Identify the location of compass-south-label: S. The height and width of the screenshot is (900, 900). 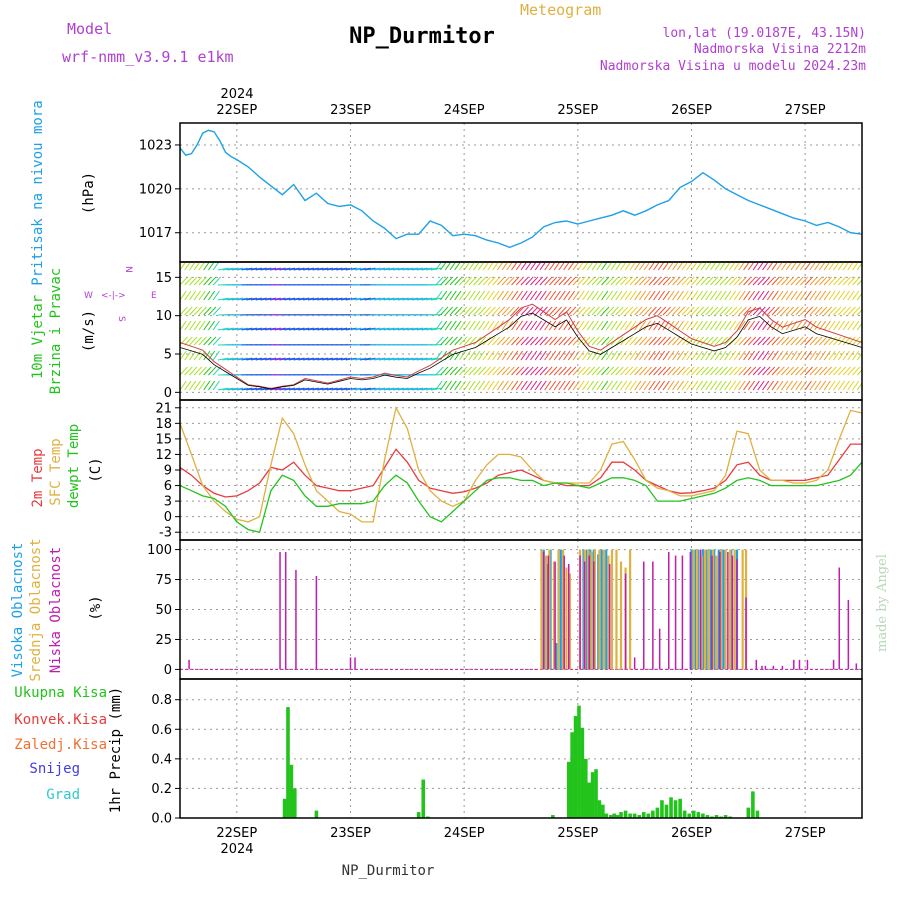
(121, 319).